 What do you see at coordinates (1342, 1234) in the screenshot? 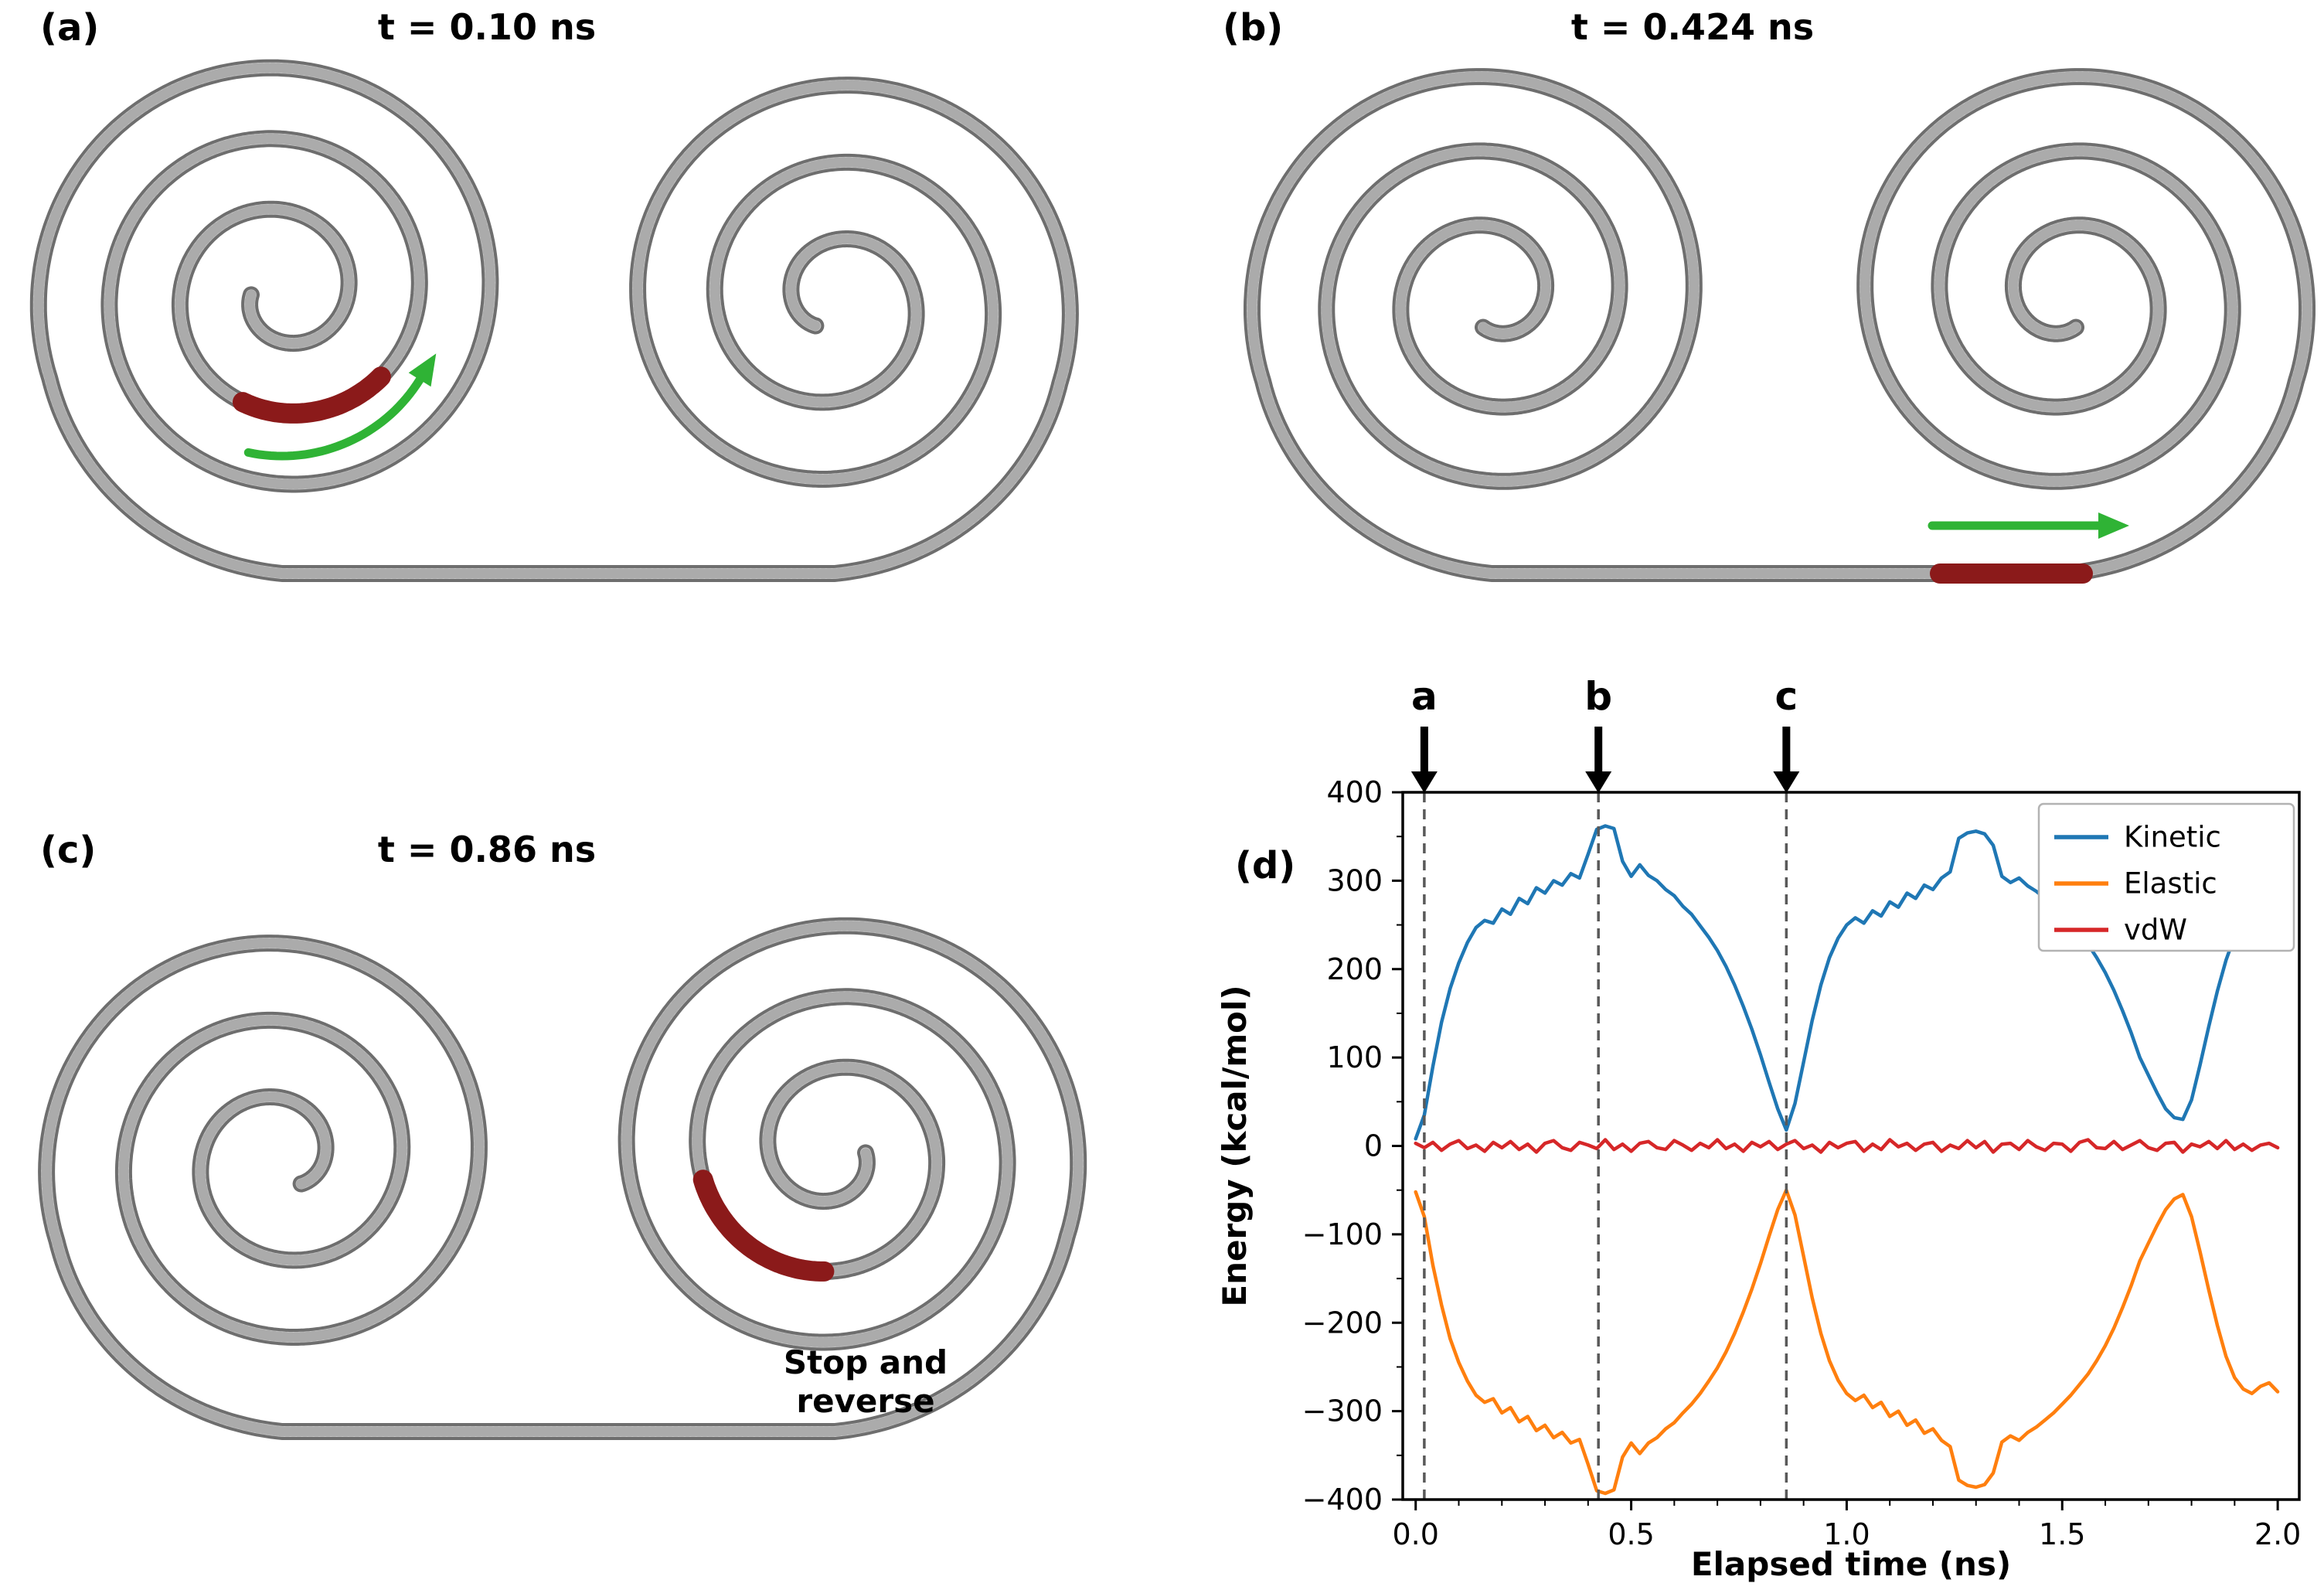
I see `svg-text: −100` at bounding box center [1342, 1234].